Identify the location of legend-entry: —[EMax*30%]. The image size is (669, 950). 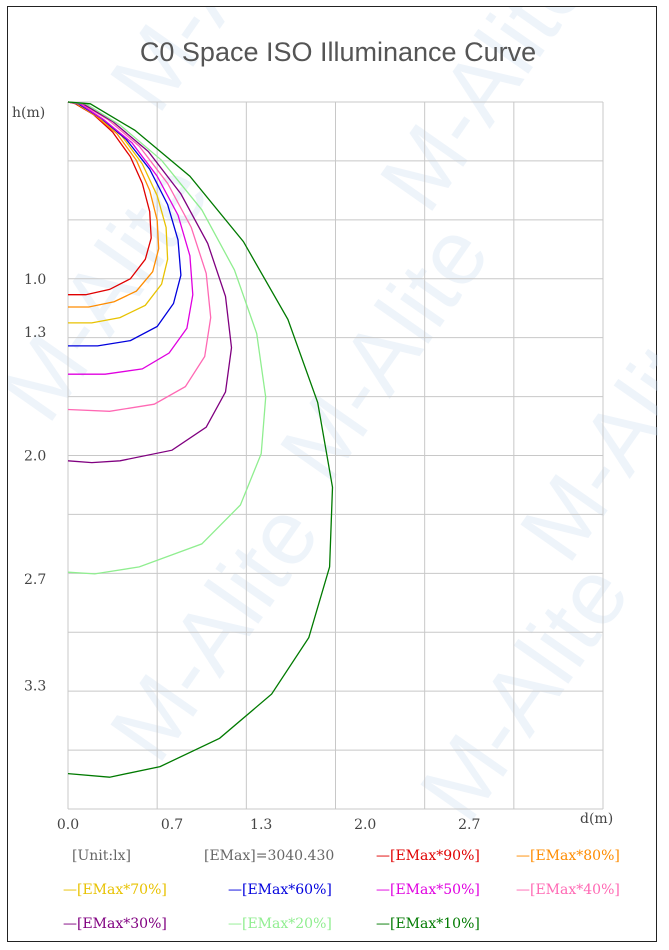
(115, 924).